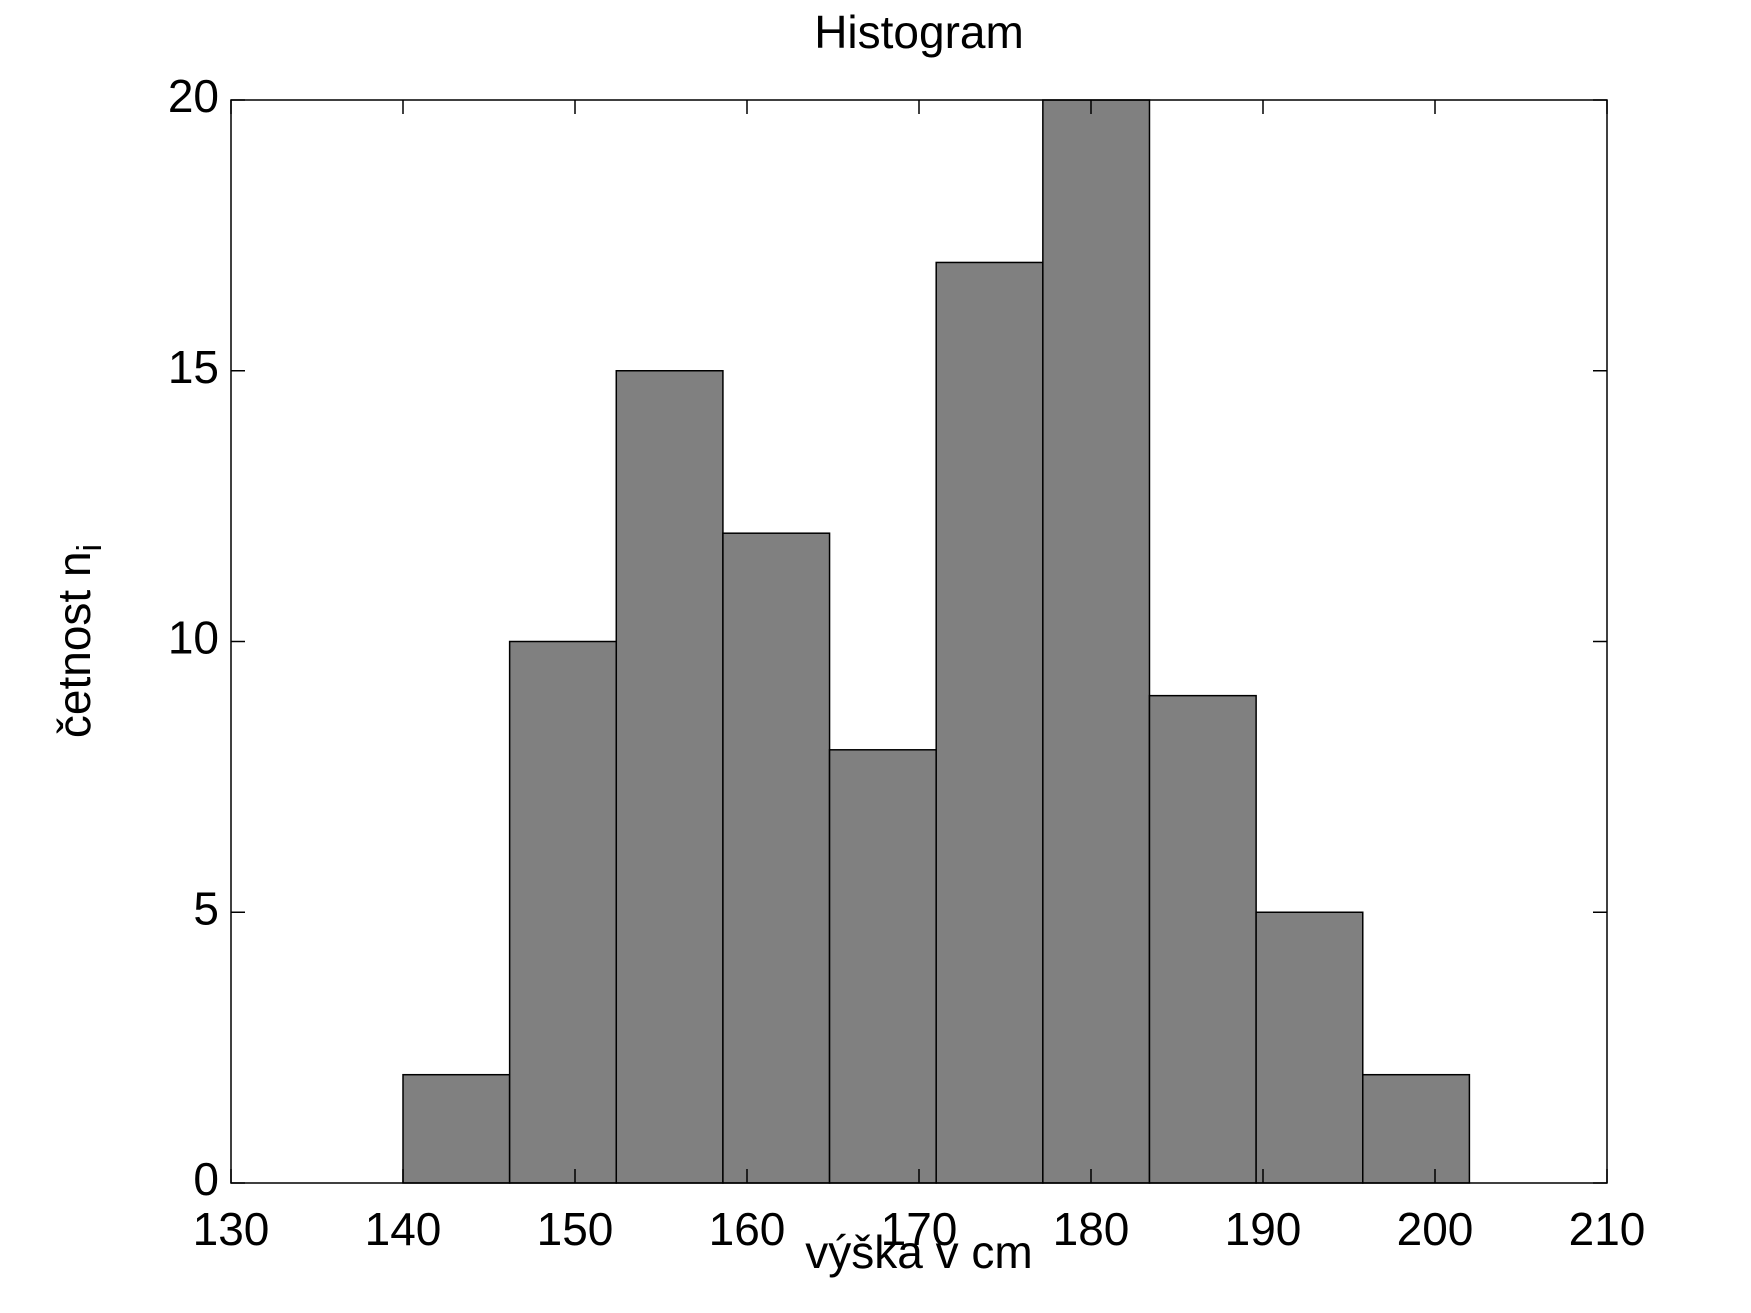 The image size is (1751, 1313). What do you see at coordinates (193, 638) in the screenshot?
I see `y-tick-label: 10` at bounding box center [193, 638].